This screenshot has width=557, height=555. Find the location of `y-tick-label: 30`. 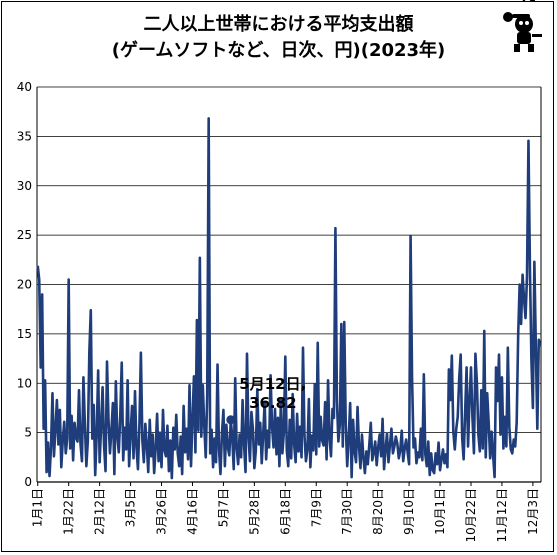

y-tick-label: 30 is located at coordinates (24, 186).